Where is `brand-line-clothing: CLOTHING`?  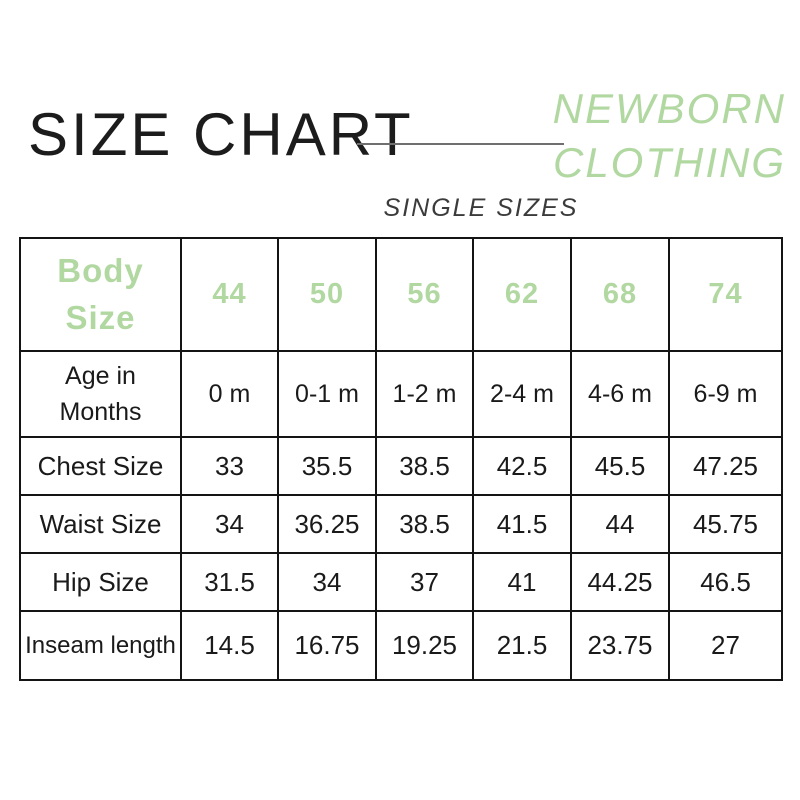
brand-line-clothing: CLOTHING is located at coordinates (669, 162).